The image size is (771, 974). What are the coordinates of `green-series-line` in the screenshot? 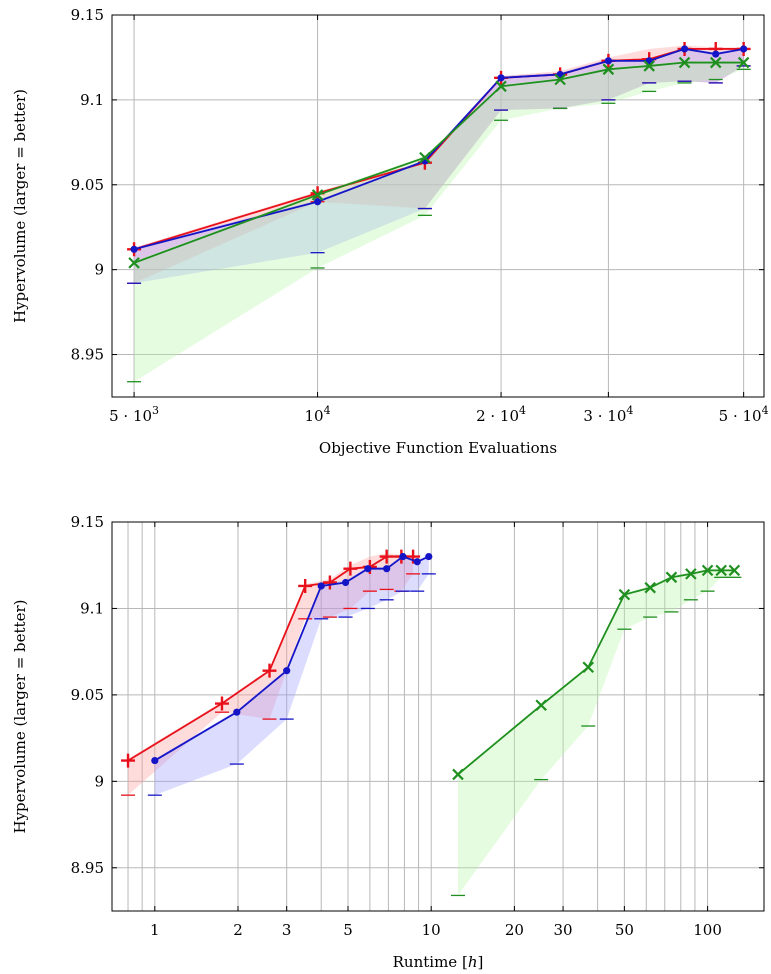 It's located at (596, 672).